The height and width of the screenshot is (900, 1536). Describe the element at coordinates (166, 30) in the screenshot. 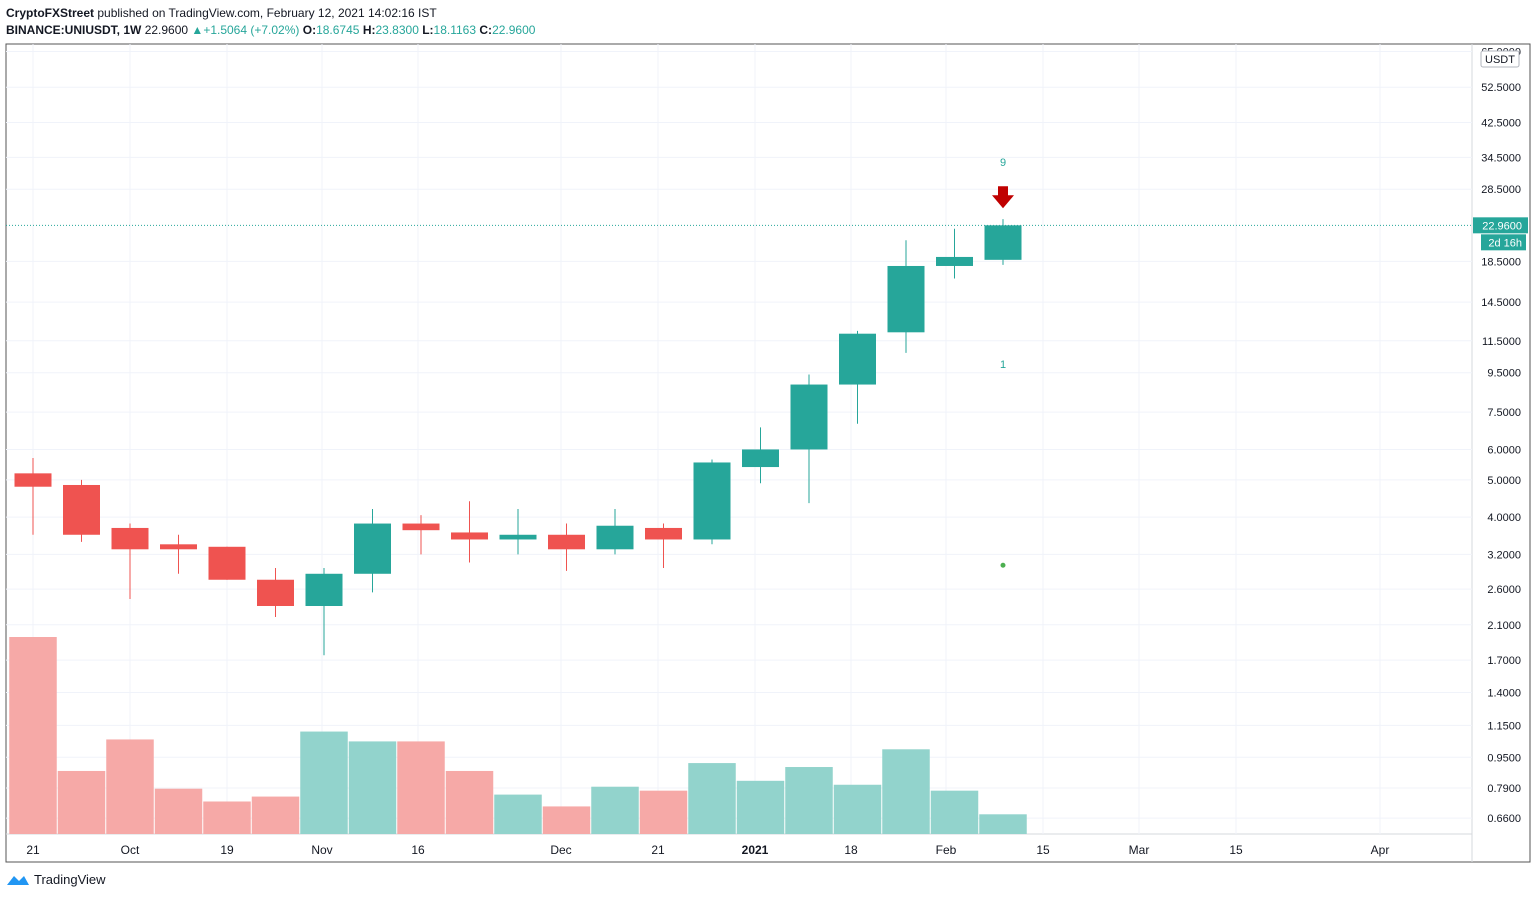

I see `last-price: 22.9600` at that location.